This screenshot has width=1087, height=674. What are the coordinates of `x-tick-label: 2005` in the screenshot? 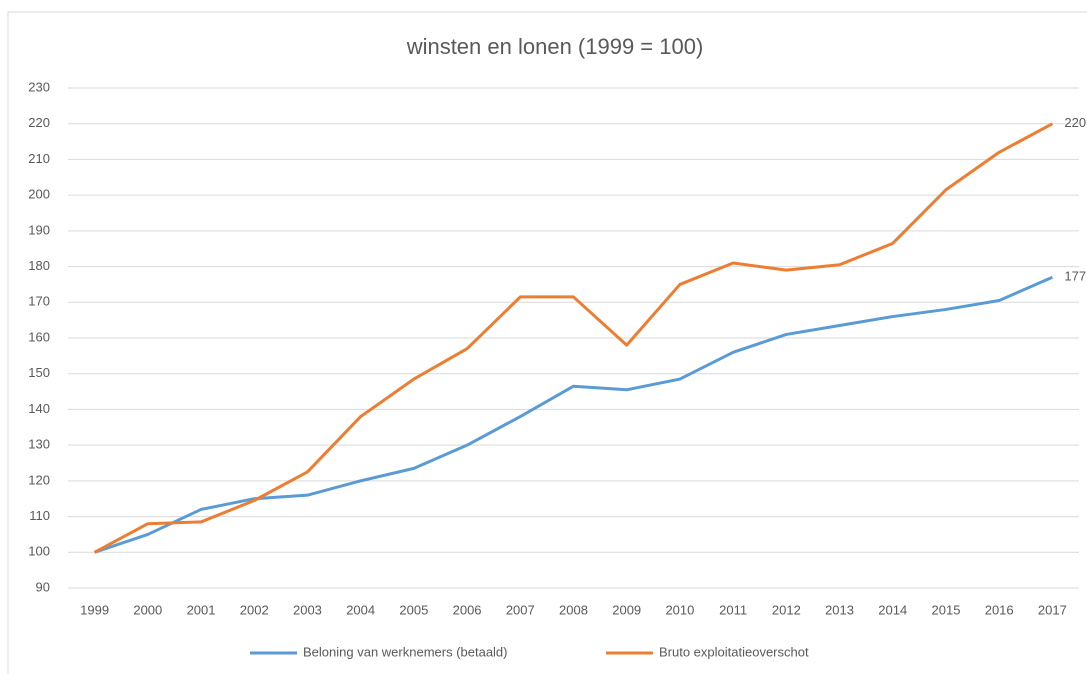 It's located at (413, 609).